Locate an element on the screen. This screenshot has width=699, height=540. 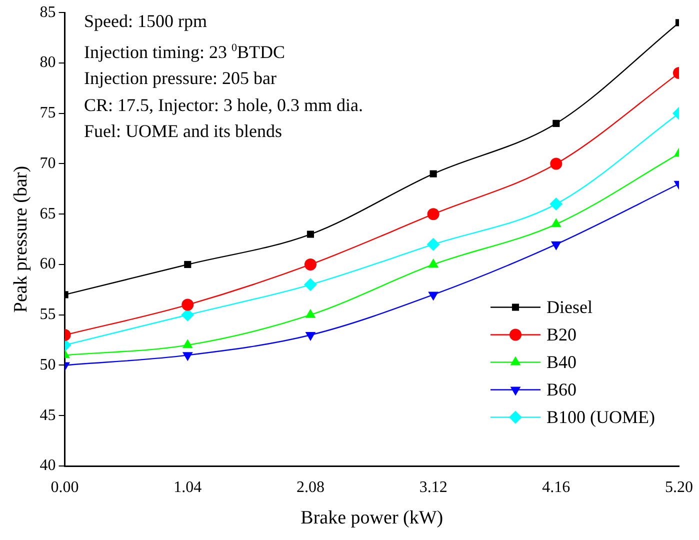
legend-label: Diesel is located at coordinates (569, 306).